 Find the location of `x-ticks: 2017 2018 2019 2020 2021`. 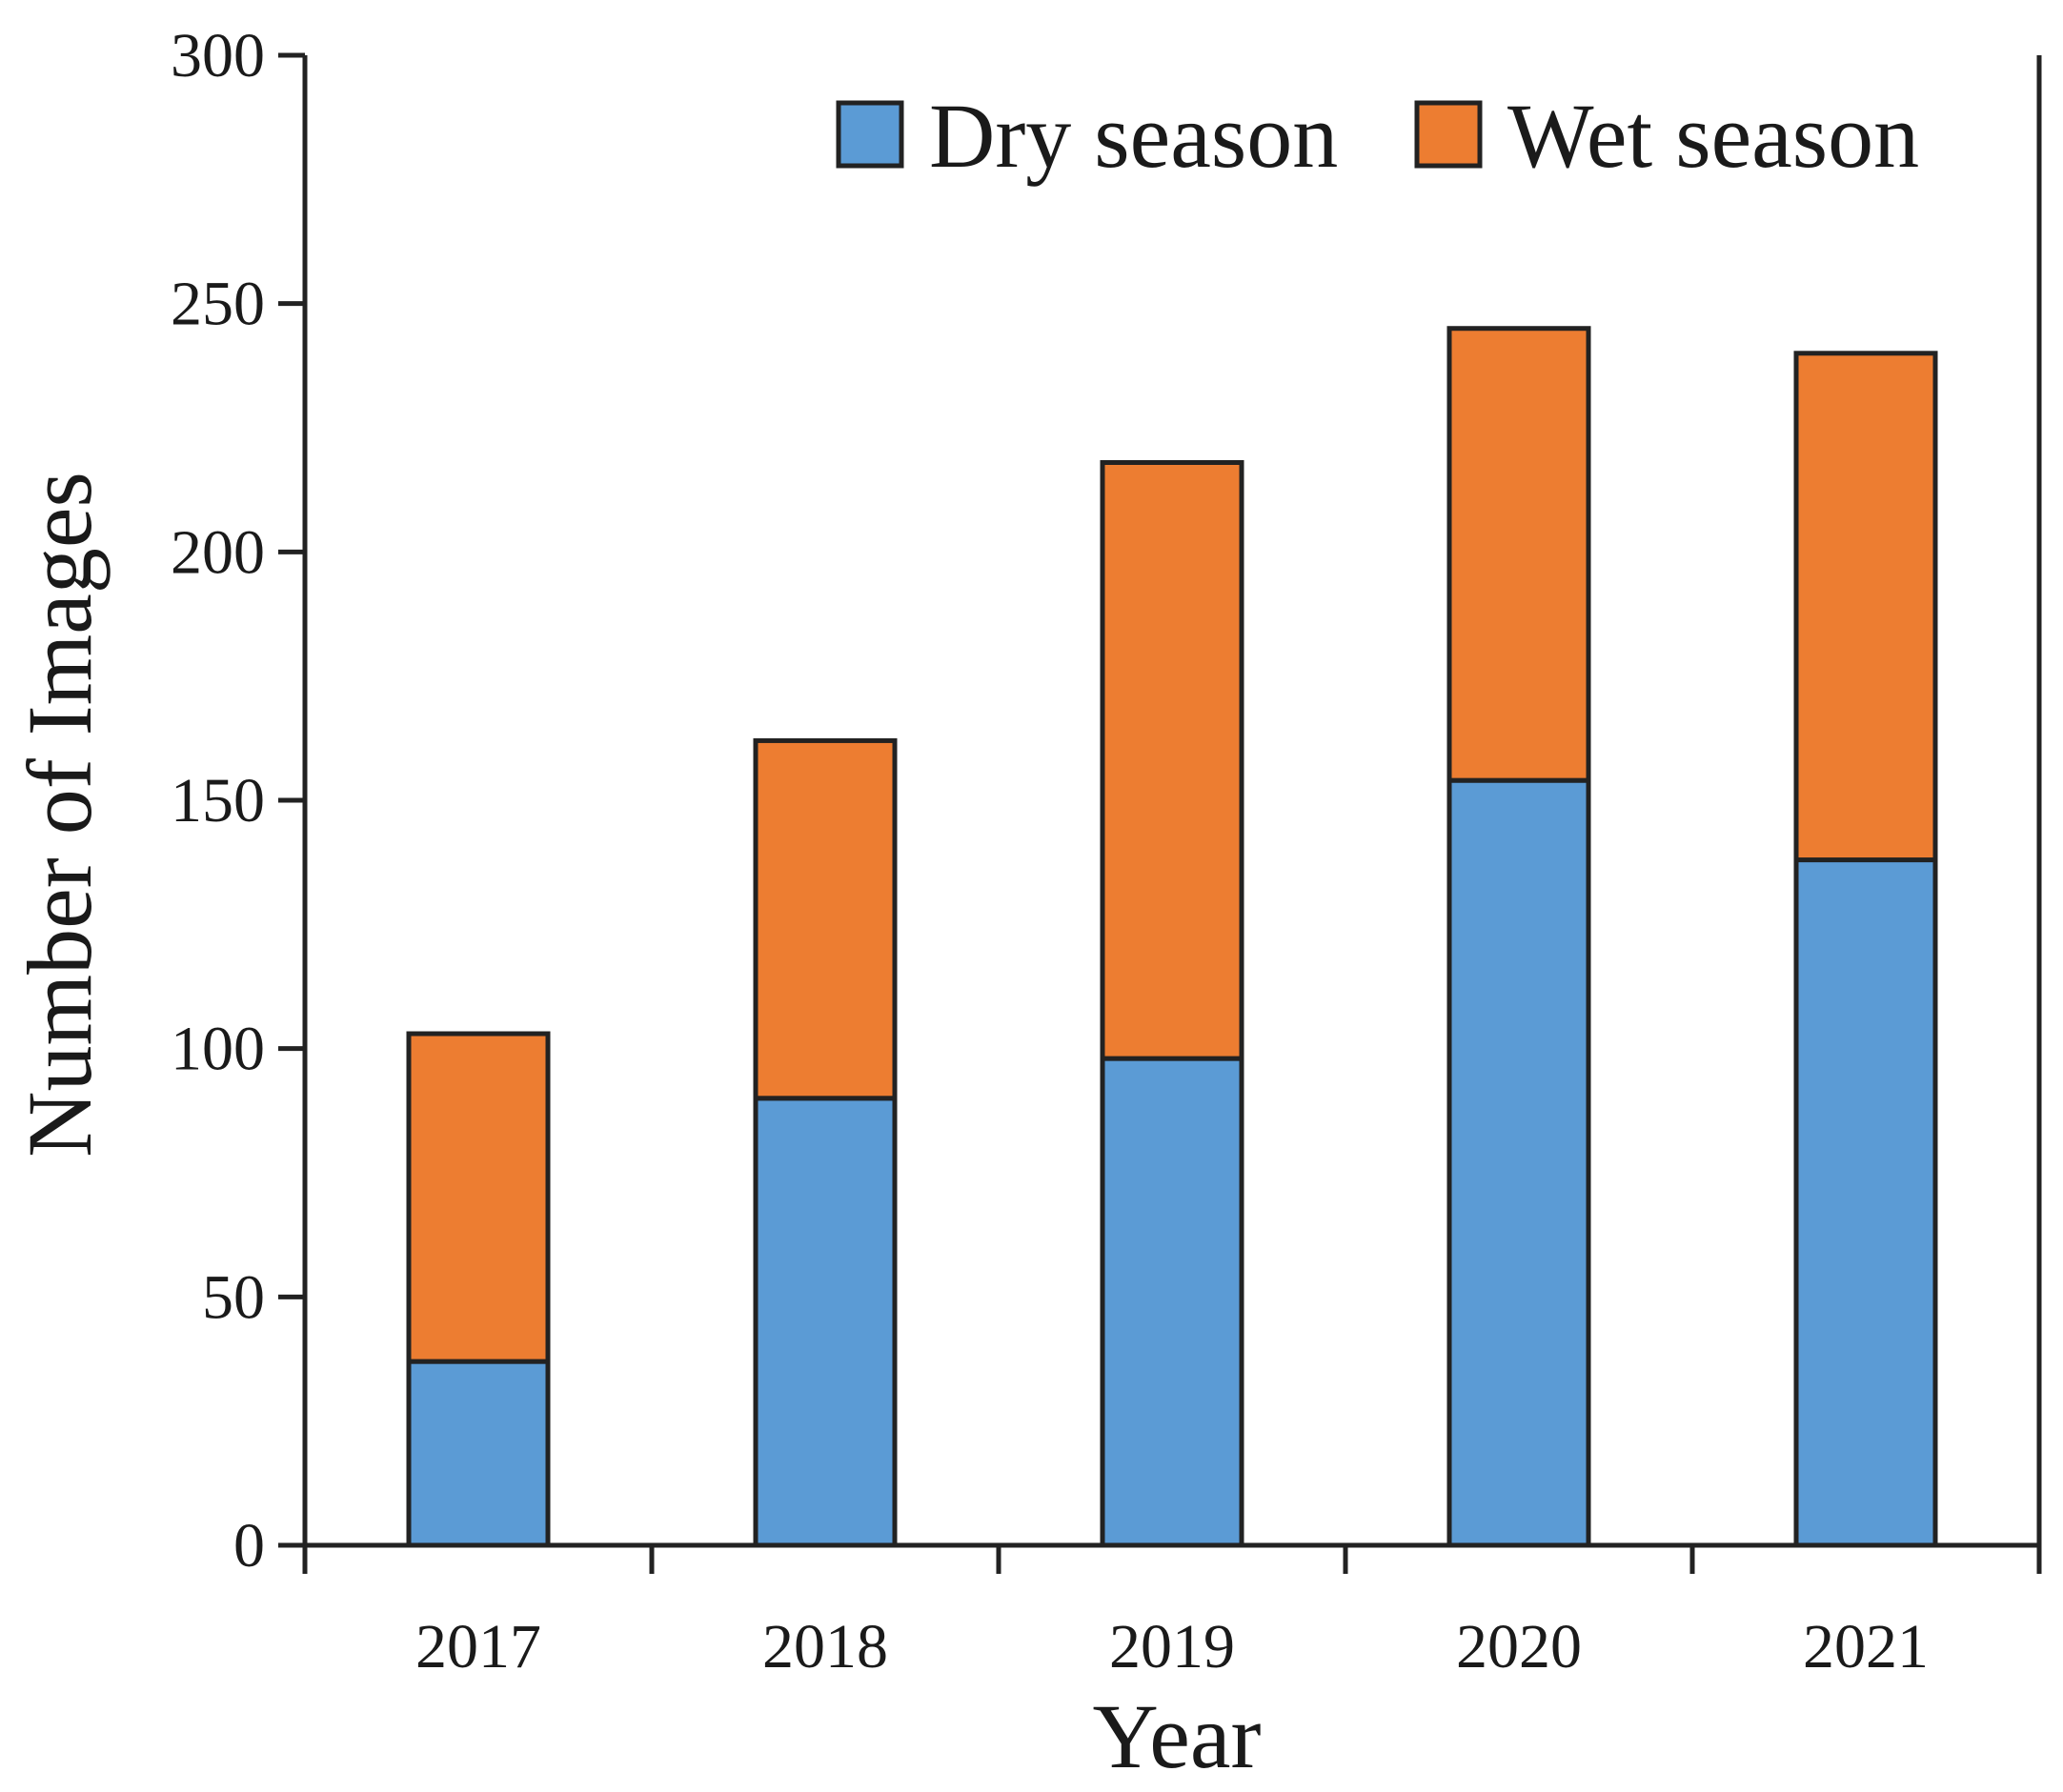

x-ticks: 2017 2018 2019 2020 2021 is located at coordinates (1172, 1613).